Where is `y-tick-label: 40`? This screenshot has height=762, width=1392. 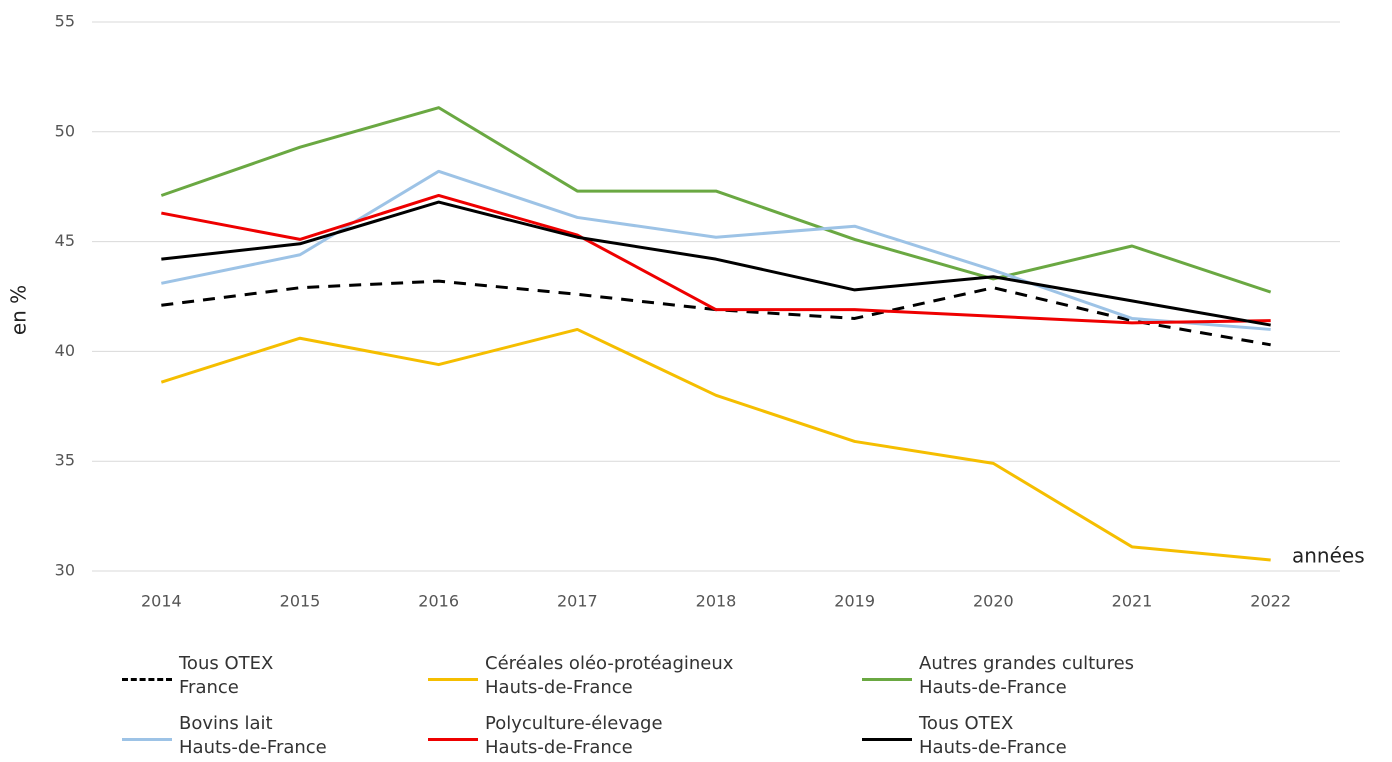 y-tick-label: 40 is located at coordinates (65, 350).